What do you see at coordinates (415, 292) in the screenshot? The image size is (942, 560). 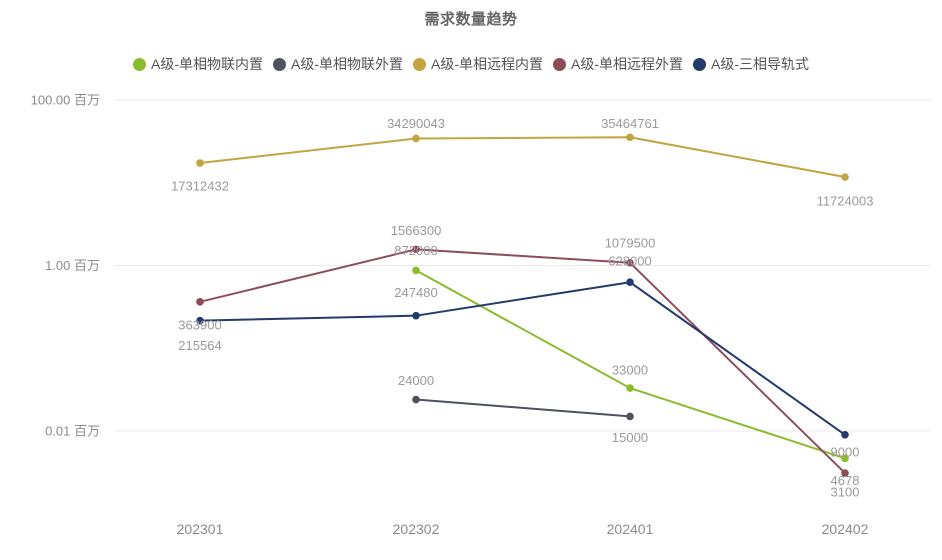 I see `data-label: 247480` at bounding box center [415, 292].